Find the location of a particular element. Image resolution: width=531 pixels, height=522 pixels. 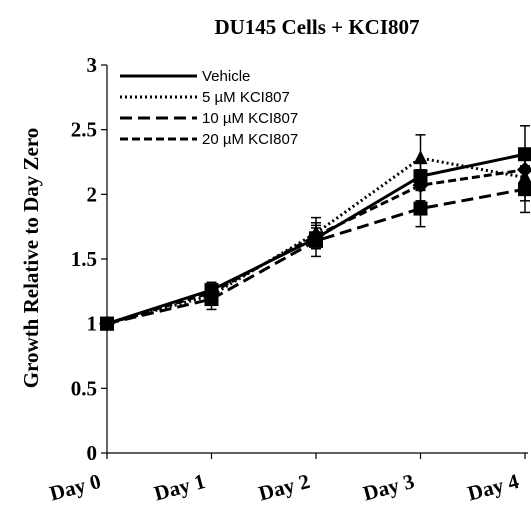

y-ticks: 0 0.5 1 1.5 2 2.5 3 is located at coordinates (89, 259).